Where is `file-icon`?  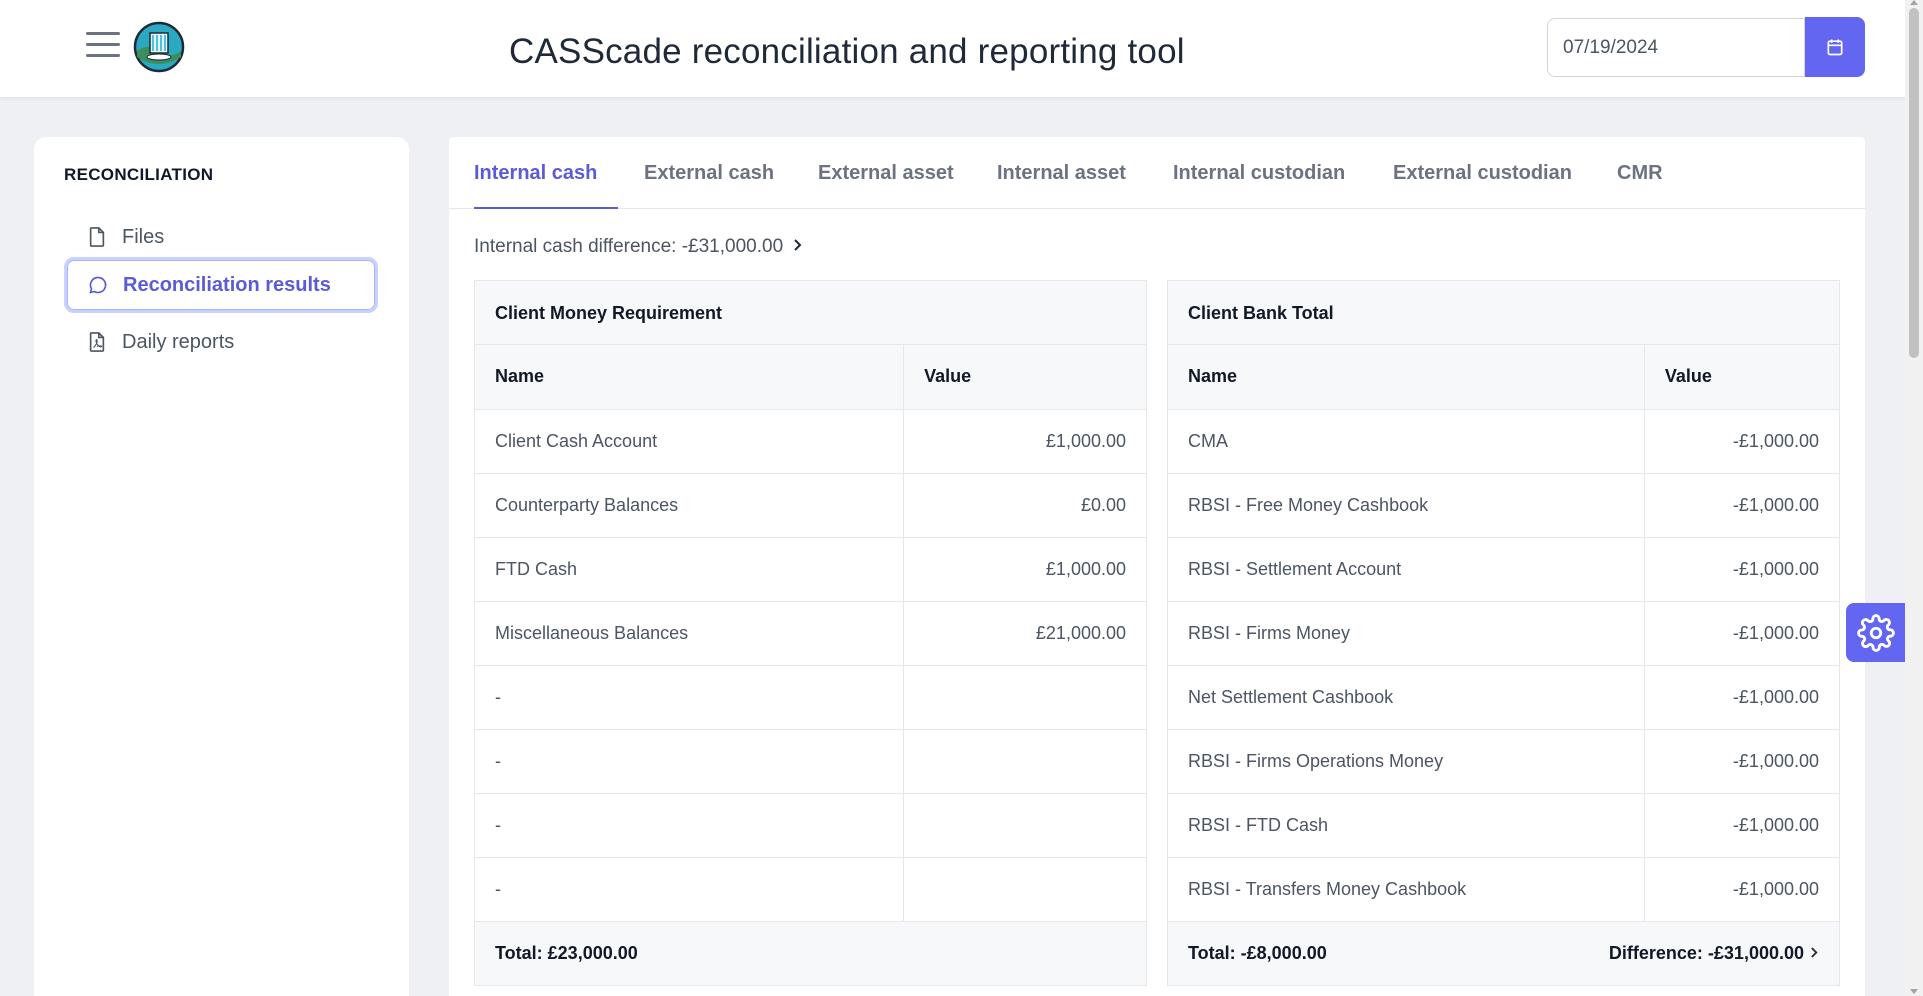 file-icon is located at coordinates (97, 237).